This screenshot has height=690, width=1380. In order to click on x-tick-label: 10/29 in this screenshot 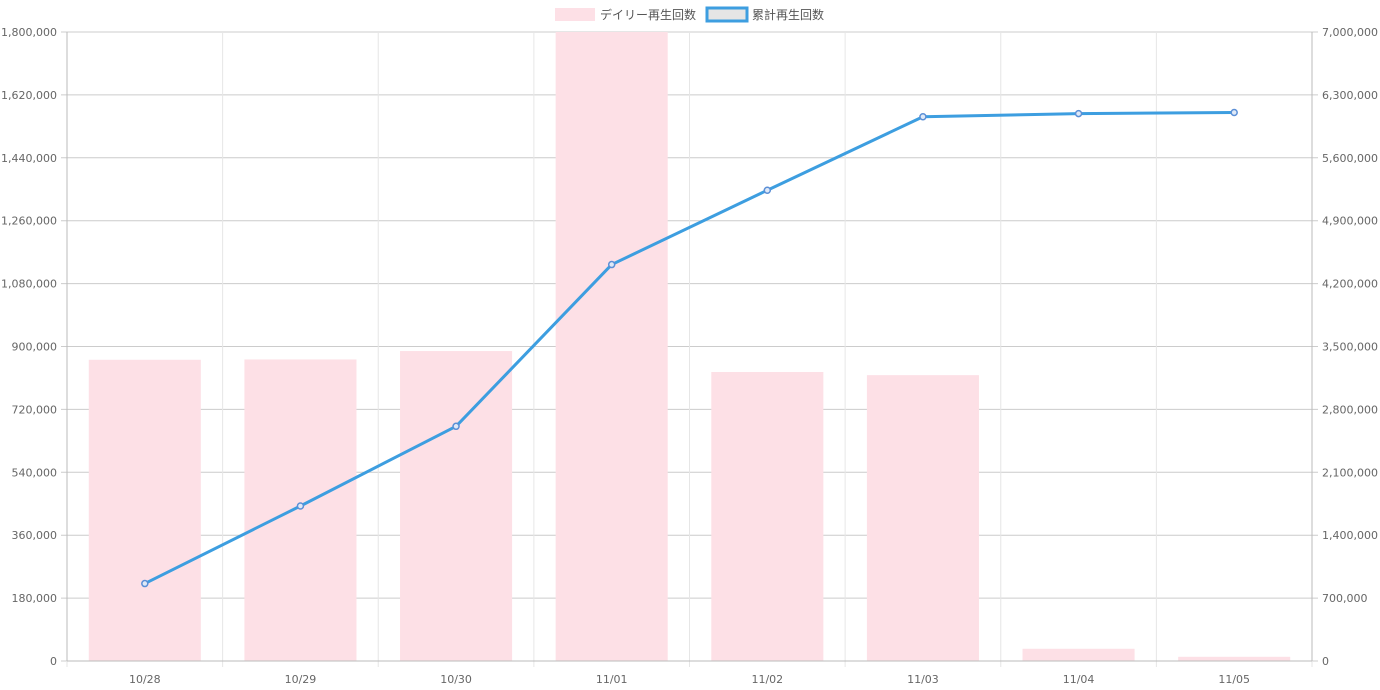, I will do `click(301, 679)`.